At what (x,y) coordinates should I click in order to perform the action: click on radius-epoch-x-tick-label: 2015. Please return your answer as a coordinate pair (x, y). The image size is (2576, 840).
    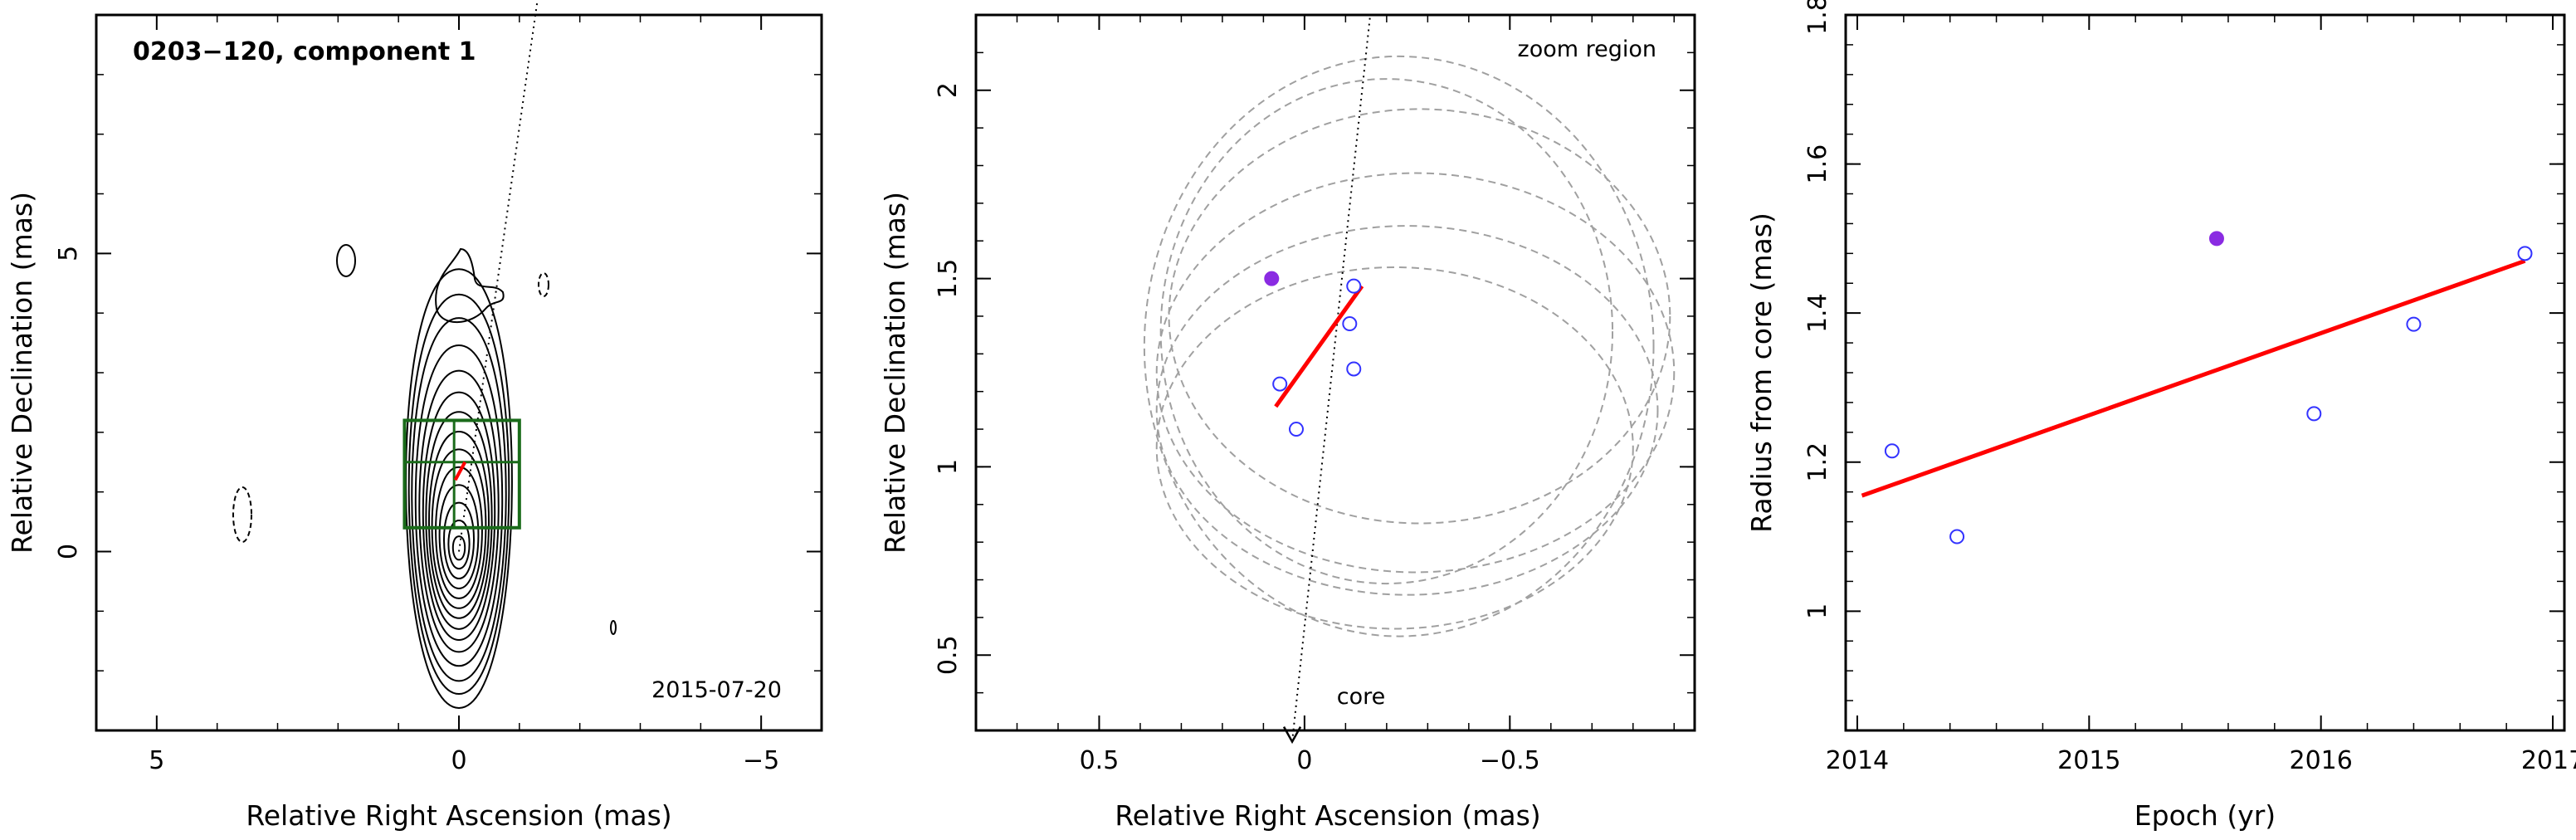
    Looking at the image, I should click on (2088, 760).